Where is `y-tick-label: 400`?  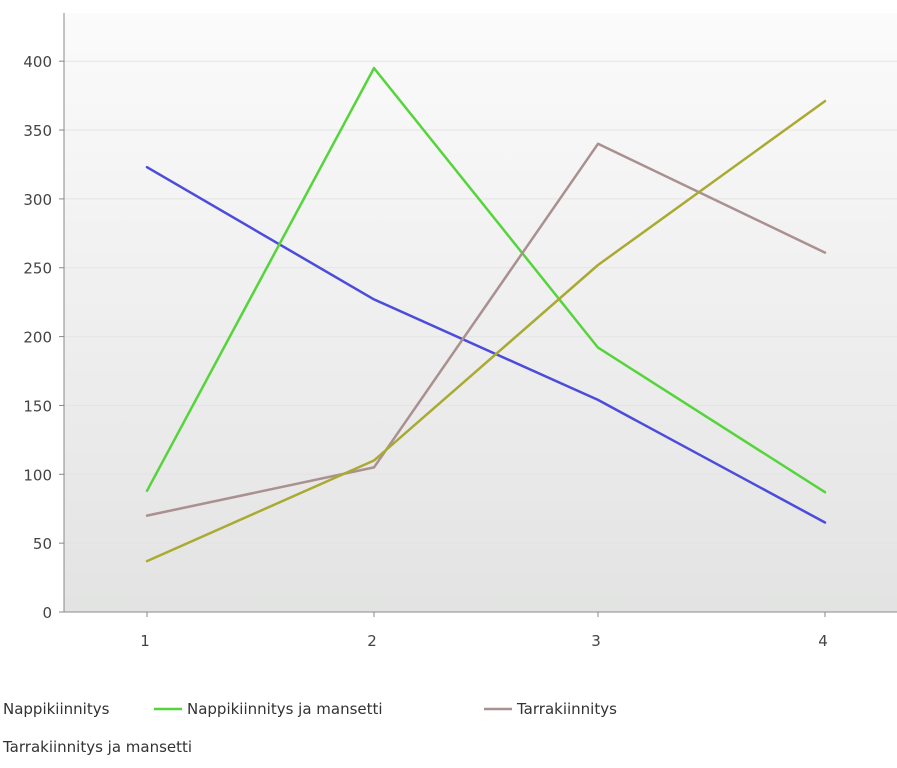
y-tick-label: 400 is located at coordinates (37, 62).